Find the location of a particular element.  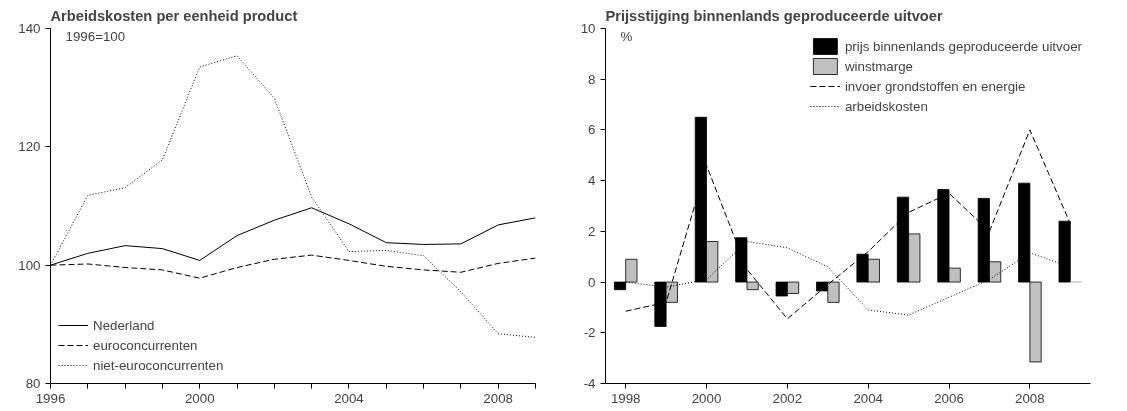

annotation: % is located at coordinates (626, 36).